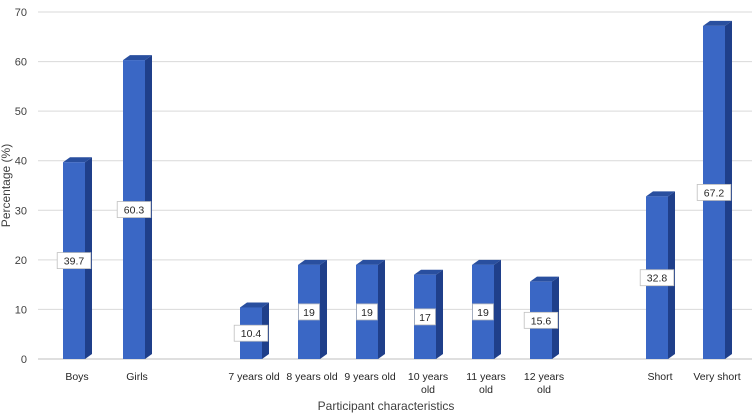 Image resolution: width=756 pixels, height=419 pixels. I want to click on x-category-label: Short, so click(659, 377).